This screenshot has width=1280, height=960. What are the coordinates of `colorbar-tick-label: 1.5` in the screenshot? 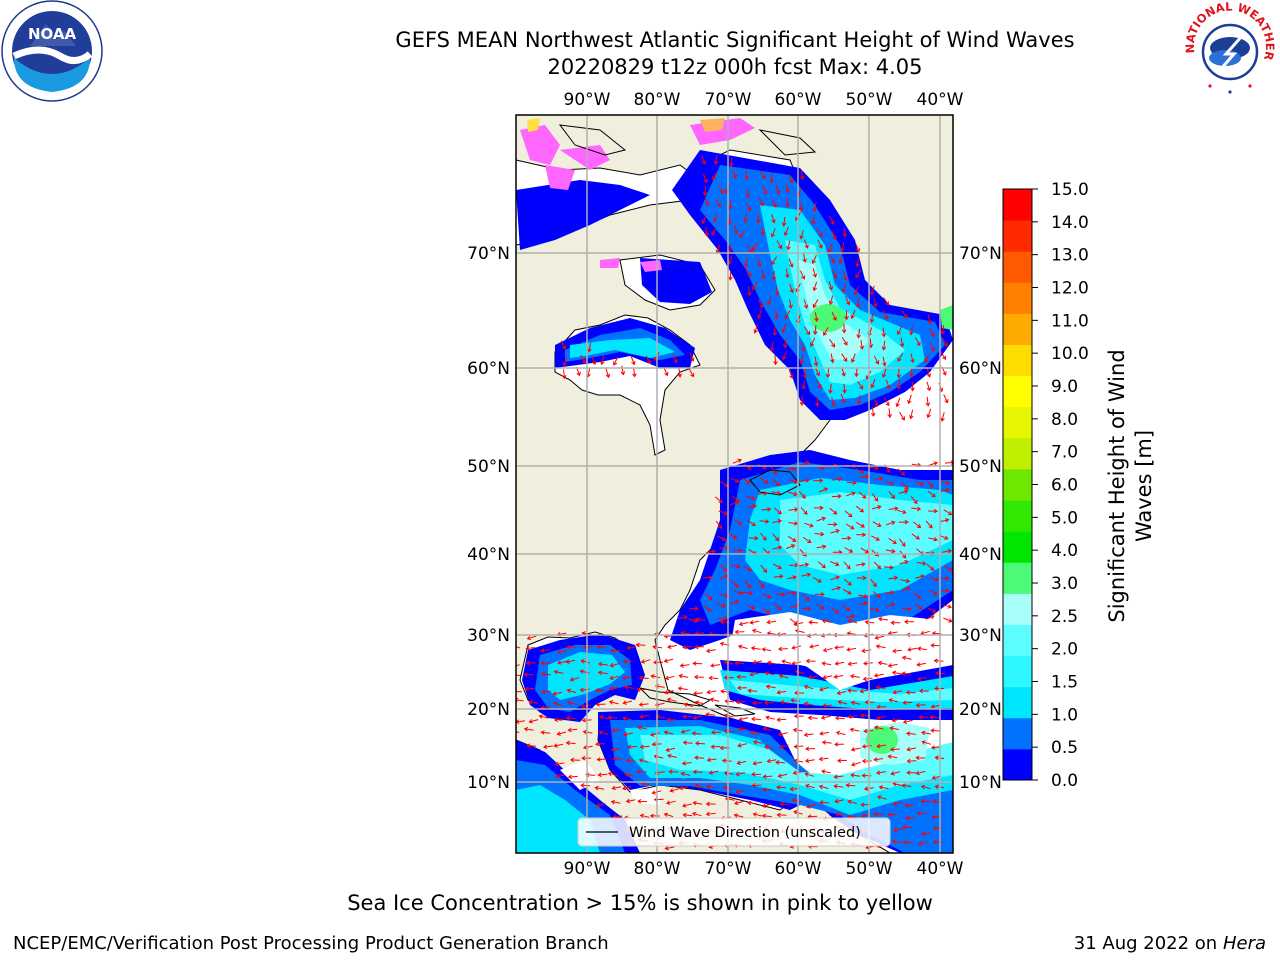 It's located at (1064, 683).